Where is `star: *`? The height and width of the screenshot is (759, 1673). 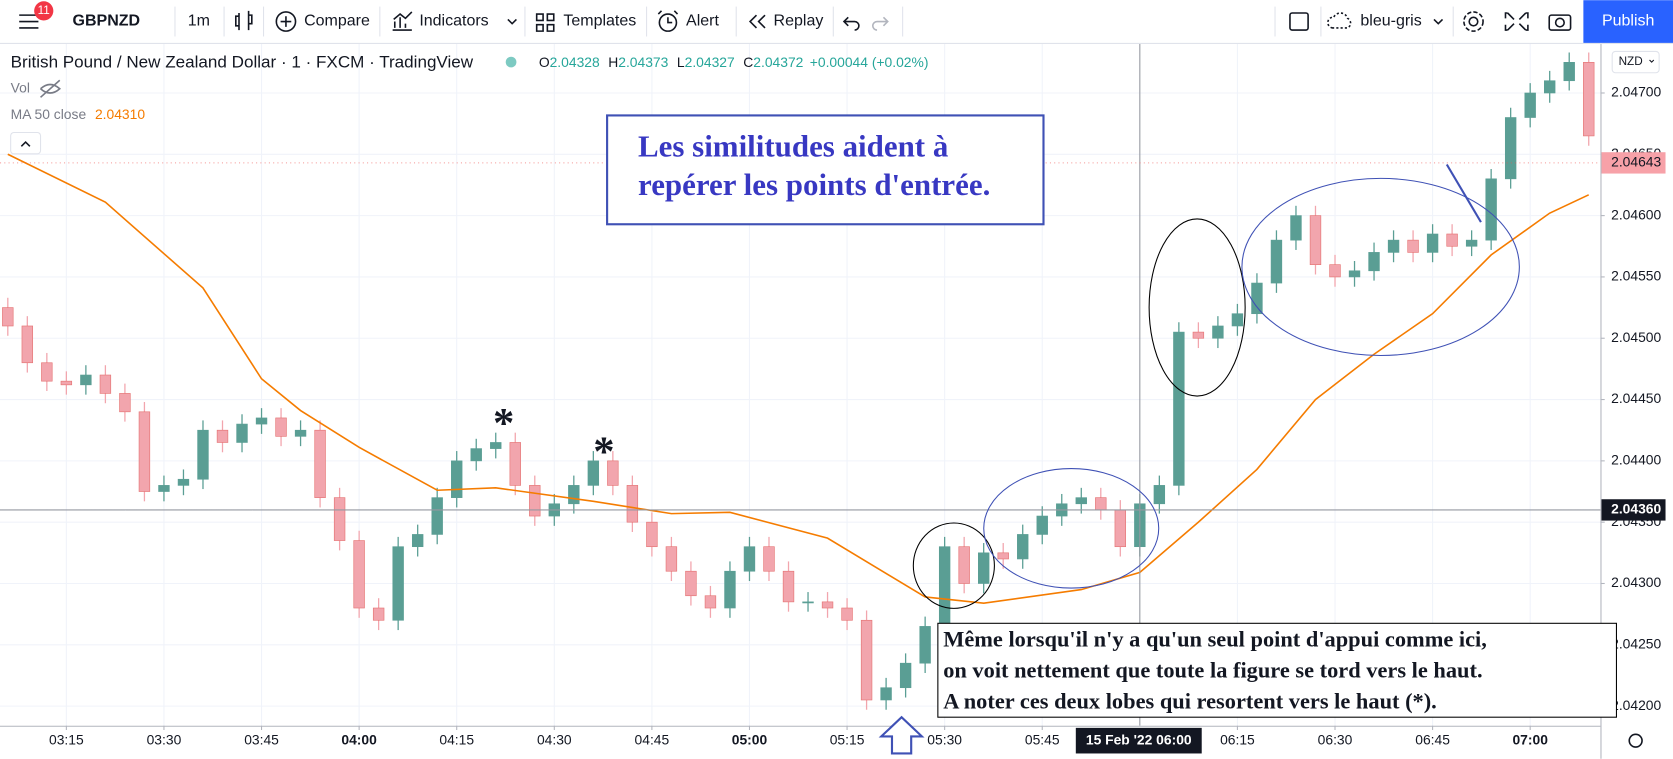 star: * is located at coordinates (603, 452).